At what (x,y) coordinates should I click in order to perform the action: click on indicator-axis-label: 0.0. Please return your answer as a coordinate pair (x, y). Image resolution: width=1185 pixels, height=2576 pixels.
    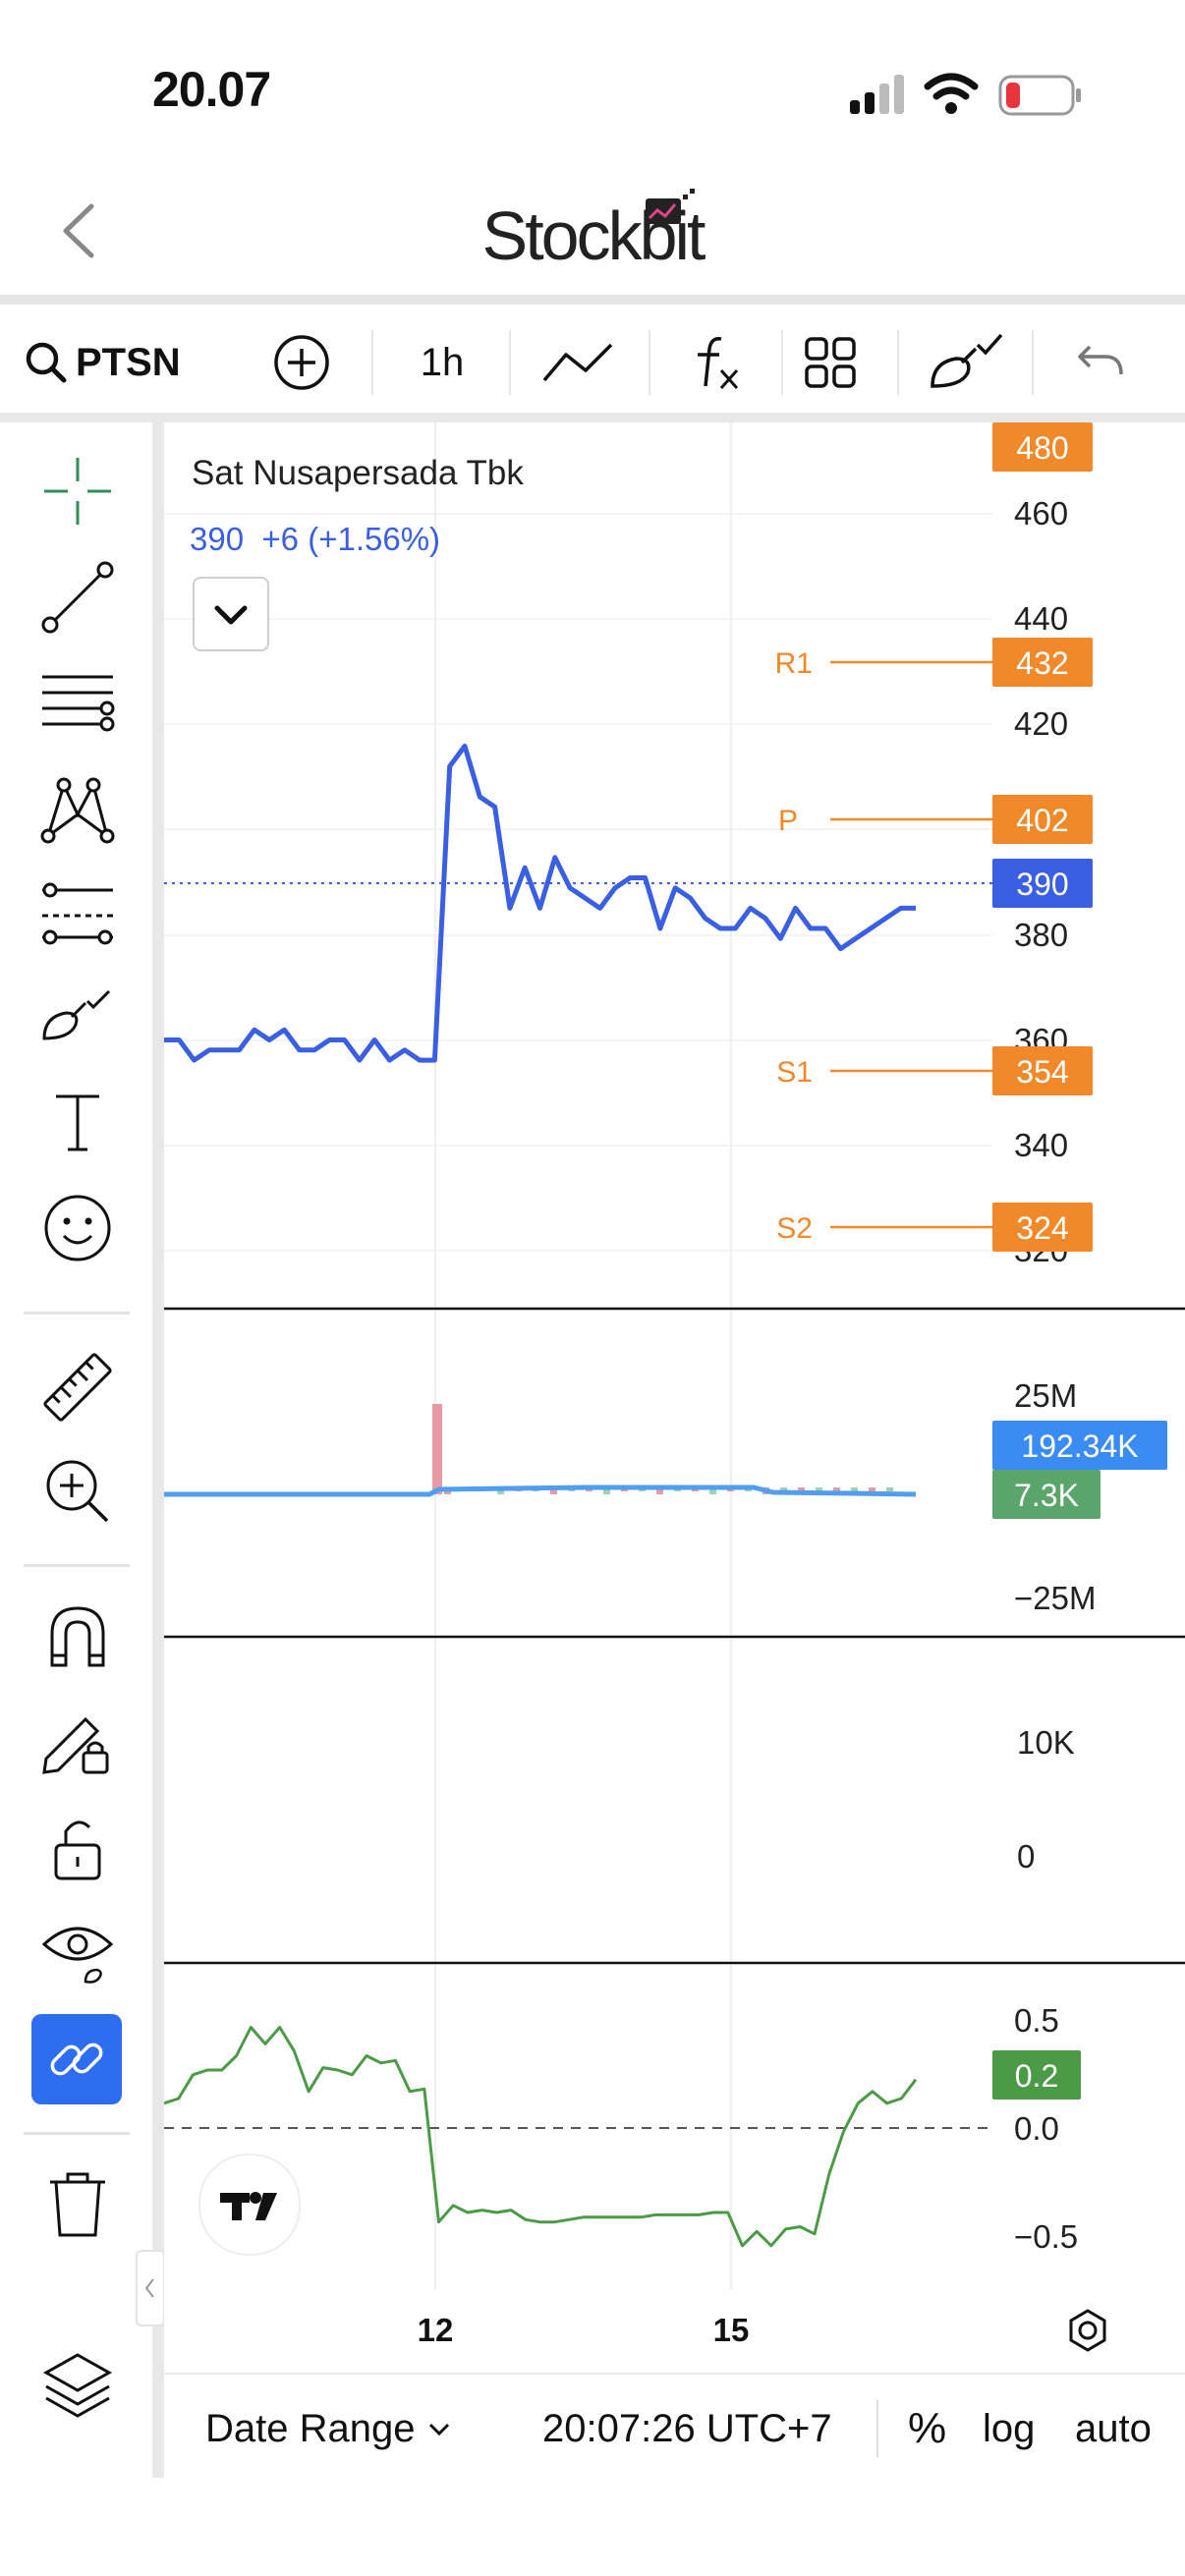
    Looking at the image, I should click on (1037, 2128).